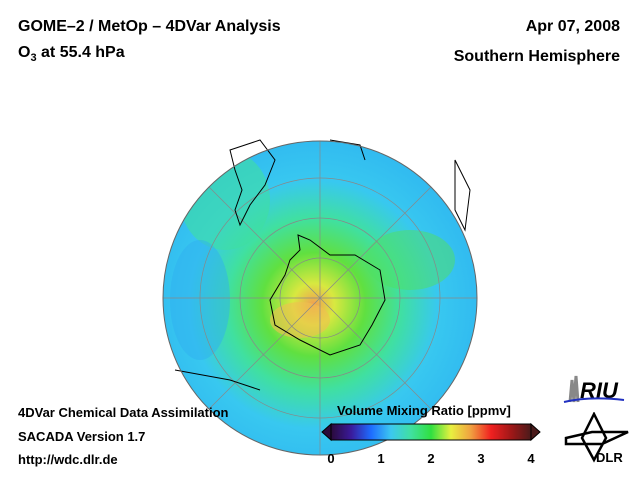  I want to click on colorbar-low-arrow, so click(326, 432).